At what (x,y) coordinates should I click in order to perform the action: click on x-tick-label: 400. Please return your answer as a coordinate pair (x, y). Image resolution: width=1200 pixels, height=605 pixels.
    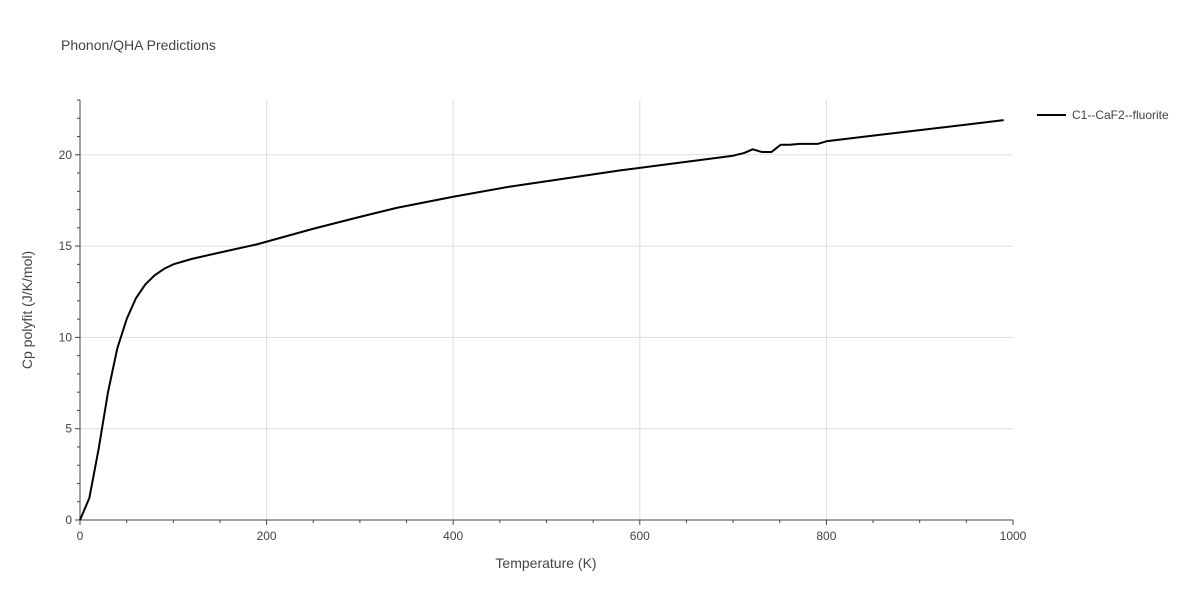
    Looking at the image, I should click on (453, 536).